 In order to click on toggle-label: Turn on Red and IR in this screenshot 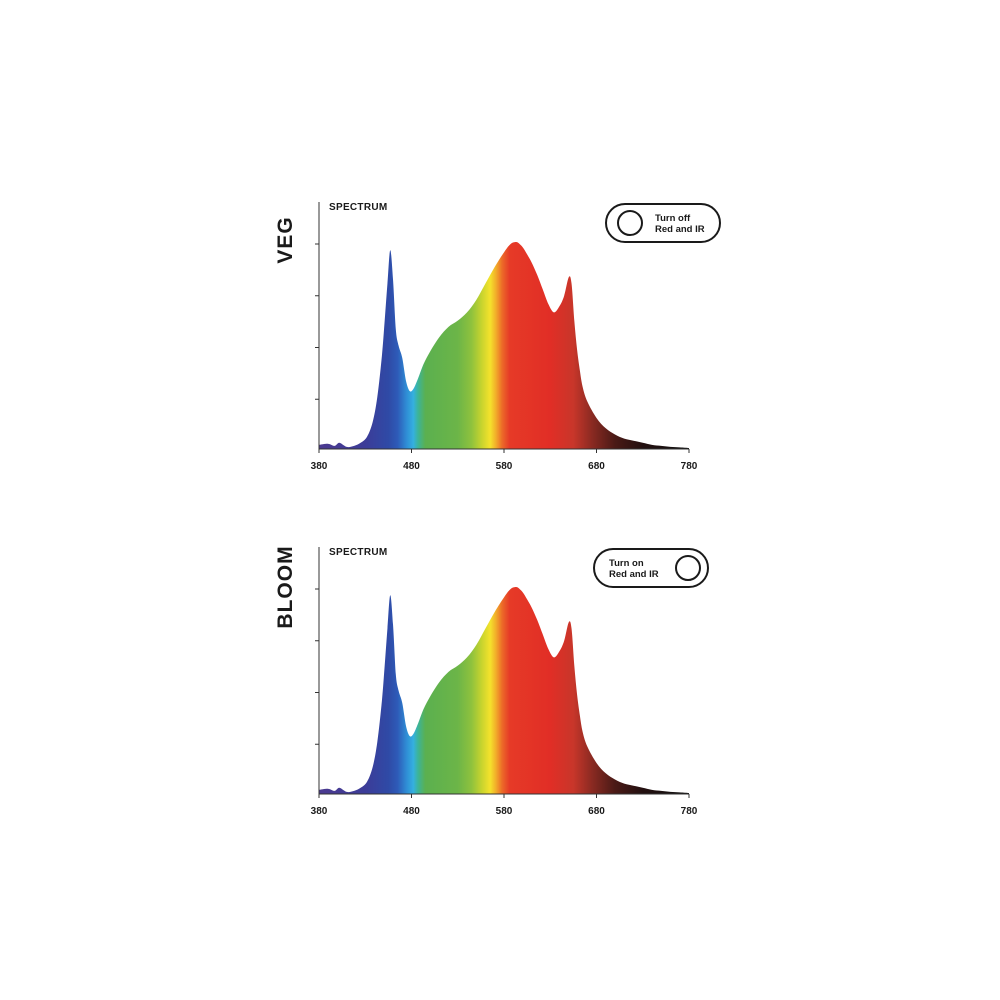, I will do `click(634, 569)`.